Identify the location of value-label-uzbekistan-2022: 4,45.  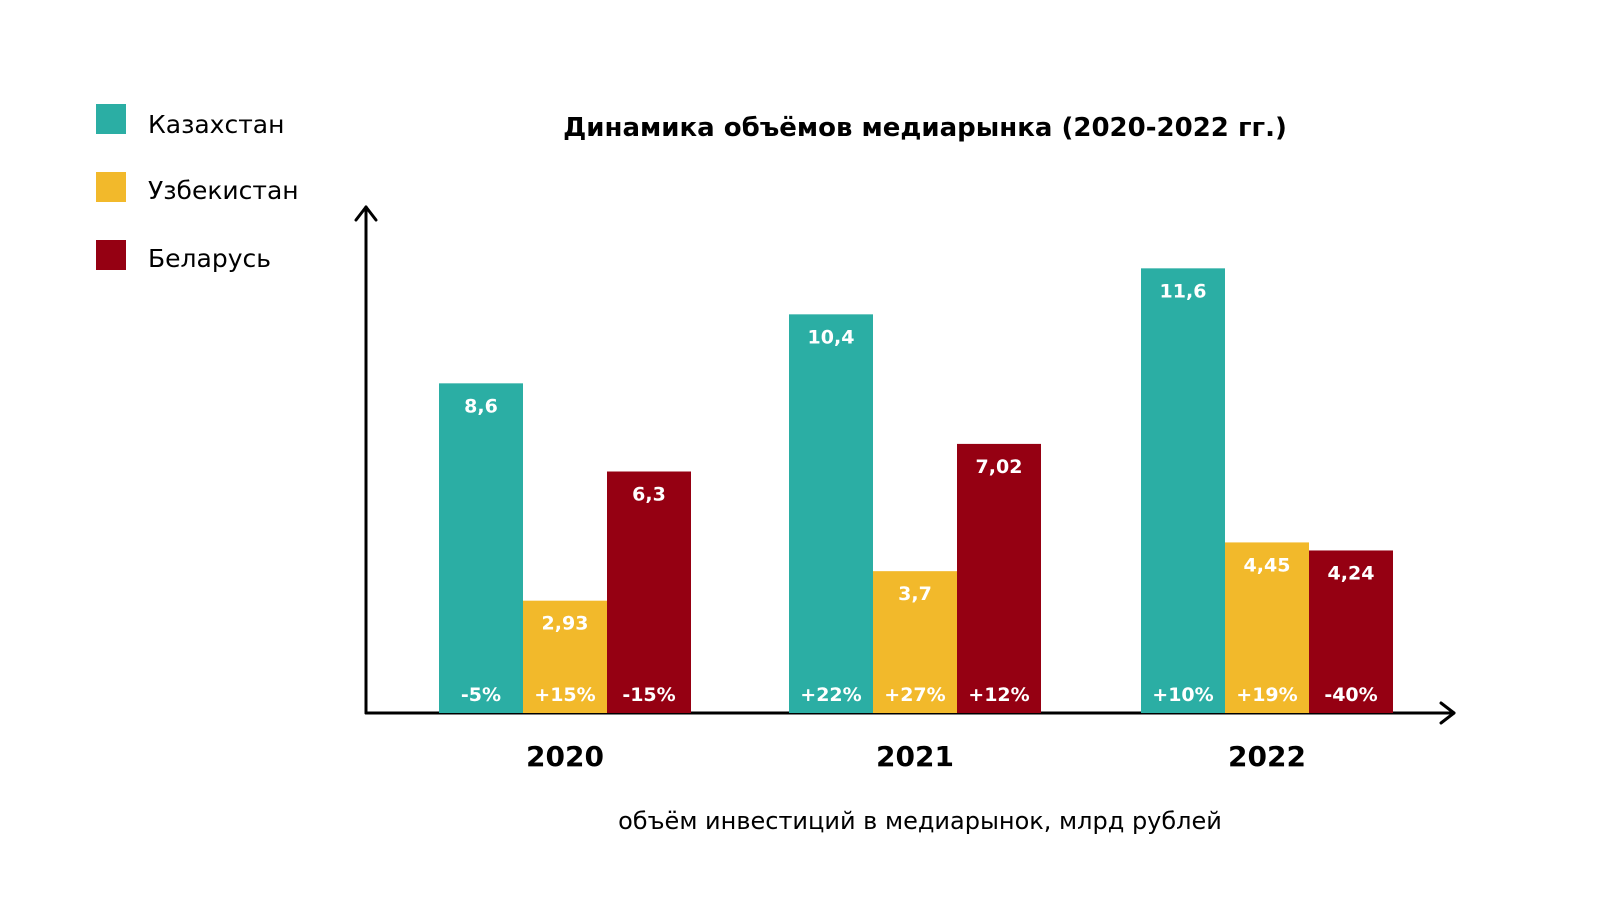
(1267, 565).